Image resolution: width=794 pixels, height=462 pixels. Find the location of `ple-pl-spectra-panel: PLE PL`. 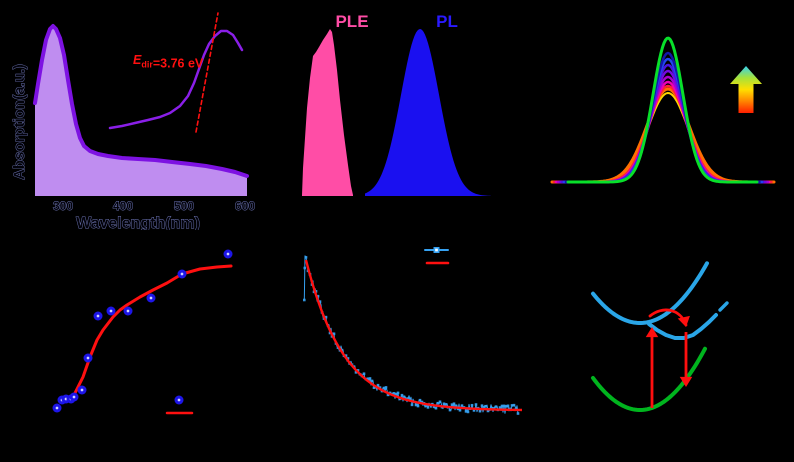

ple-pl-spectra-panel: PLE PL is located at coordinates (396, 104).